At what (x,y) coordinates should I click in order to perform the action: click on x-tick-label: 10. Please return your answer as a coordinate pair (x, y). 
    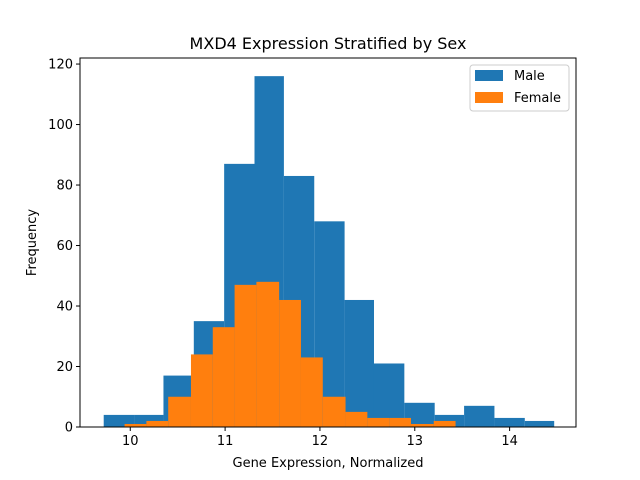
    Looking at the image, I should click on (130, 441).